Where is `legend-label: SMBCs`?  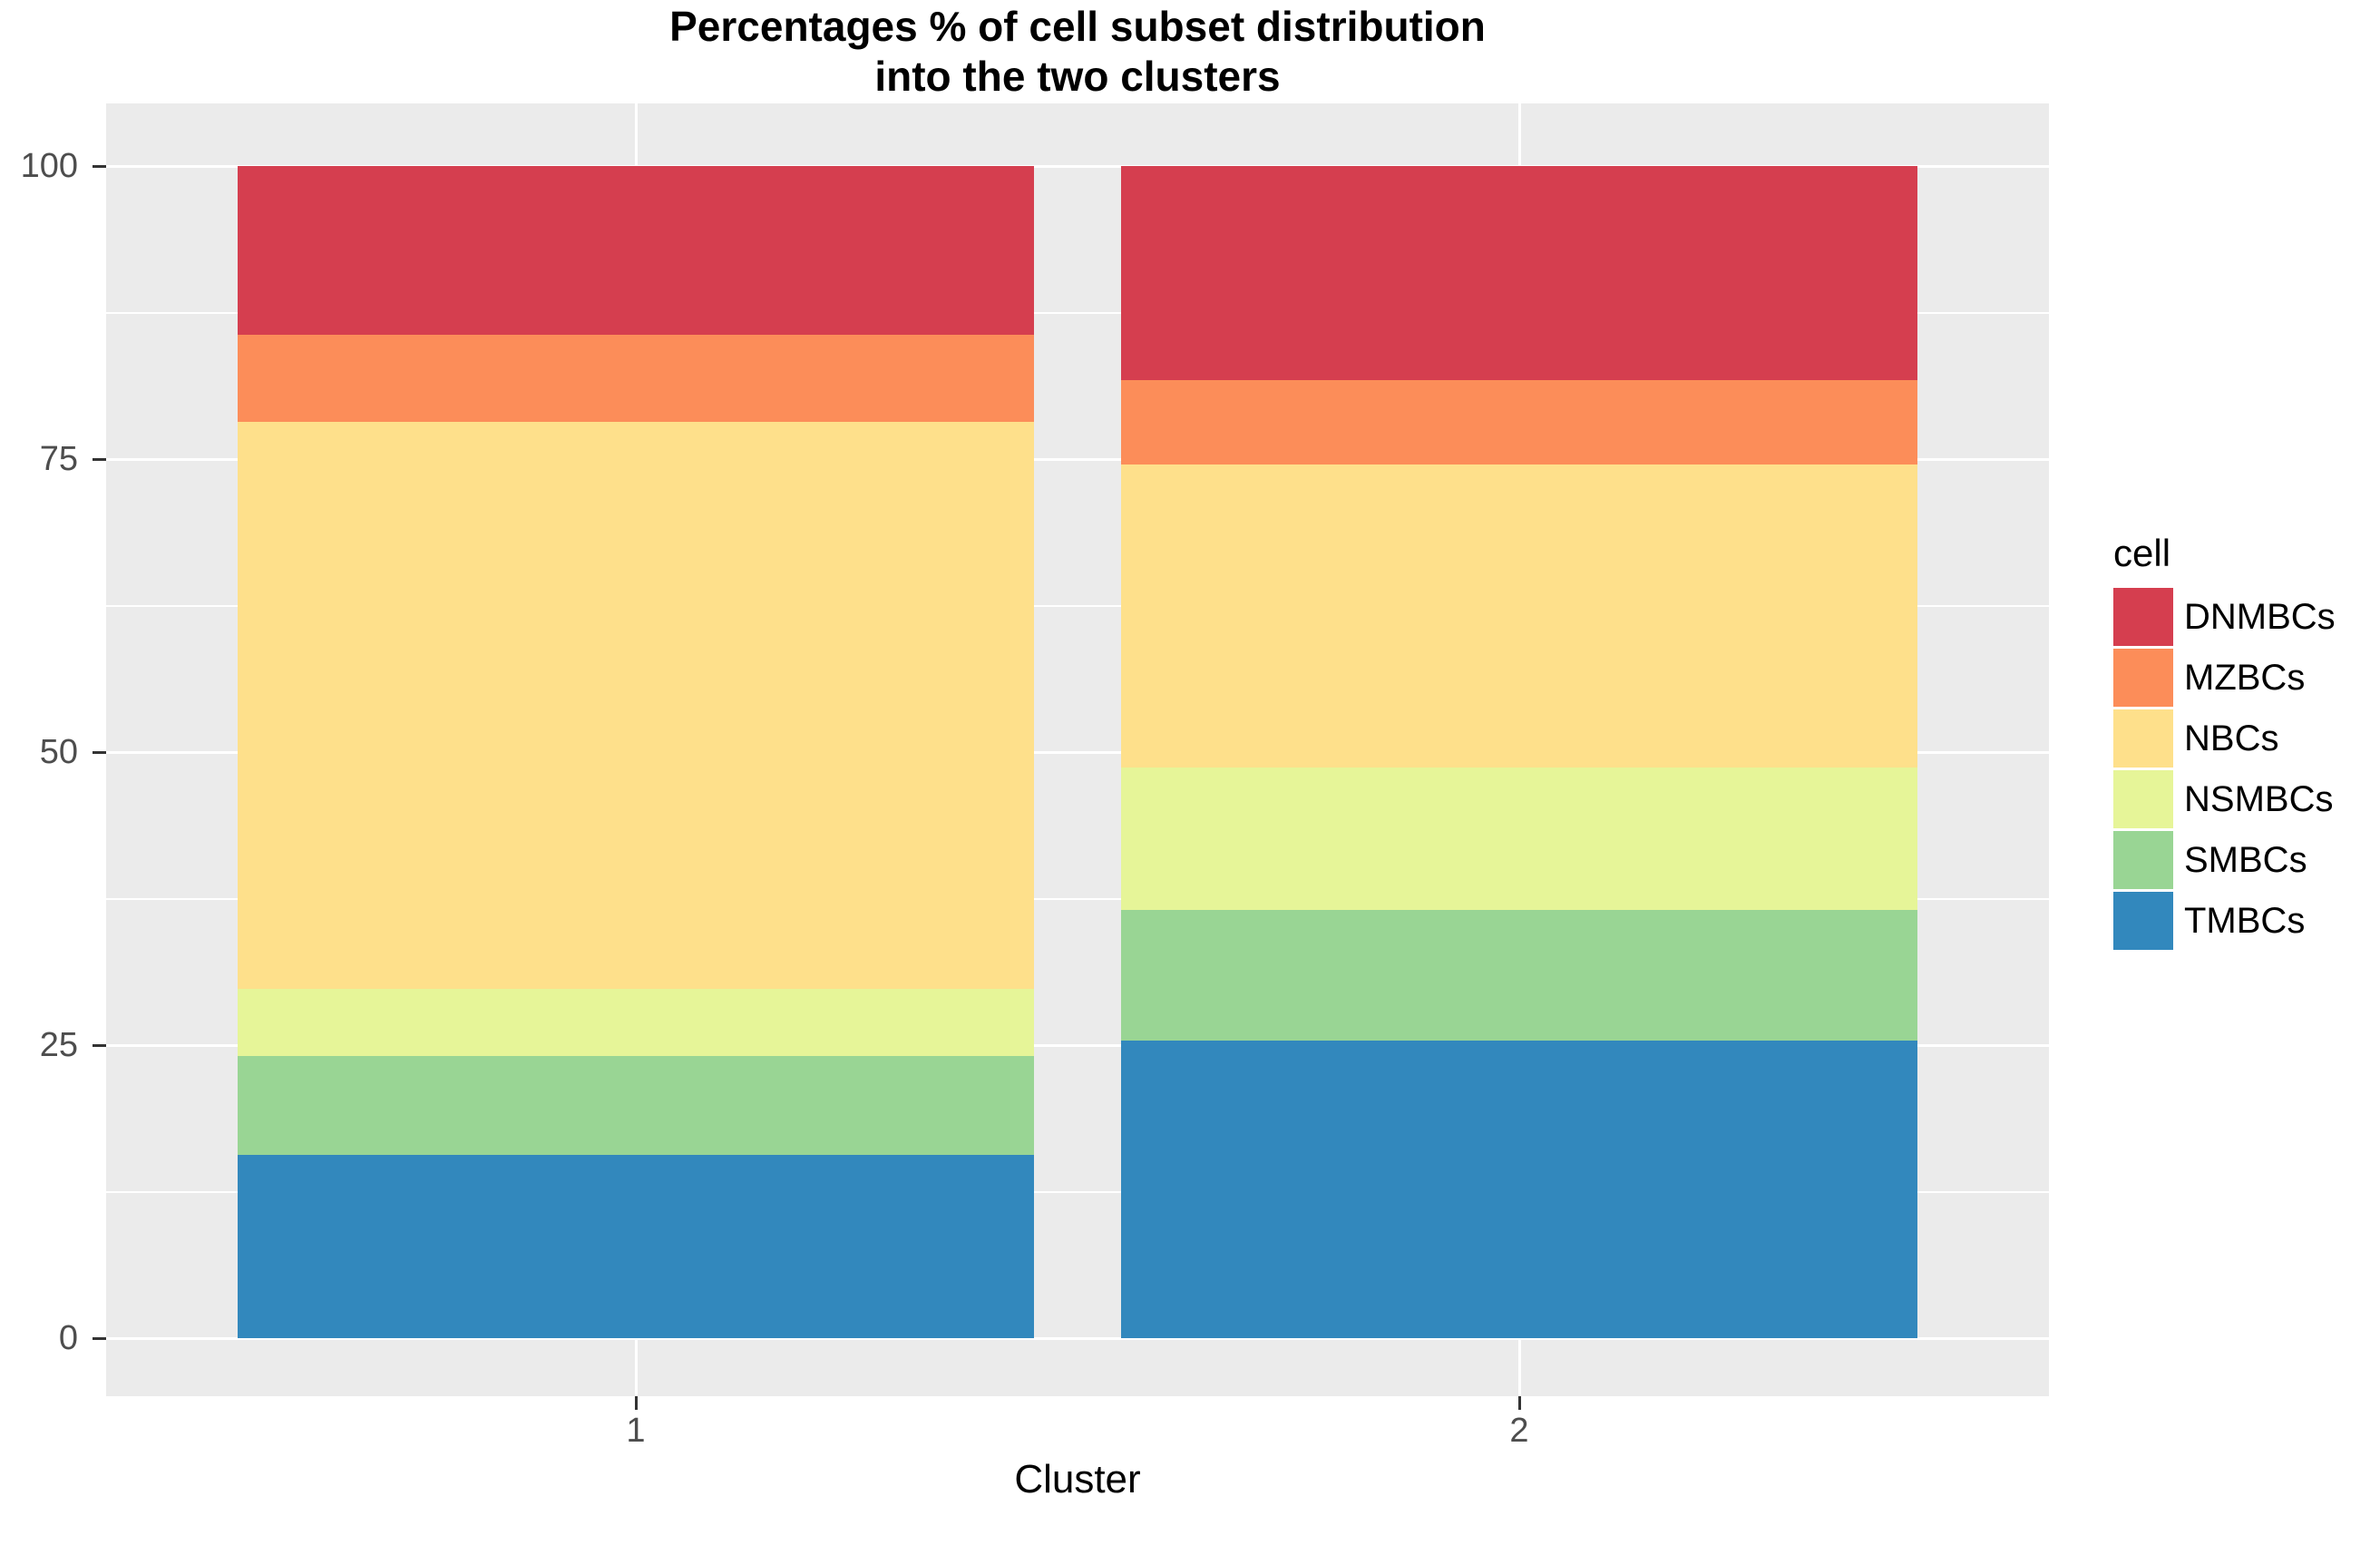 legend-label: SMBCs is located at coordinates (2246, 859).